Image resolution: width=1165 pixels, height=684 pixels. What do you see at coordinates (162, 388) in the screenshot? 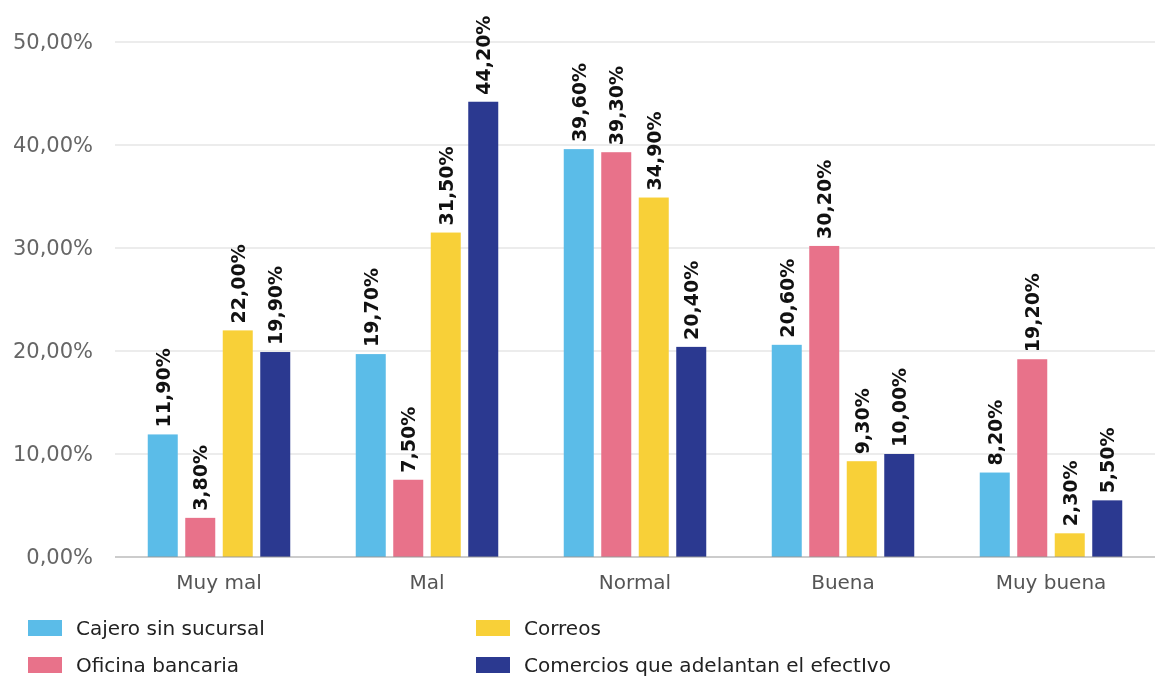
I see `data-label: 11,90%` at bounding box center [162, 388].